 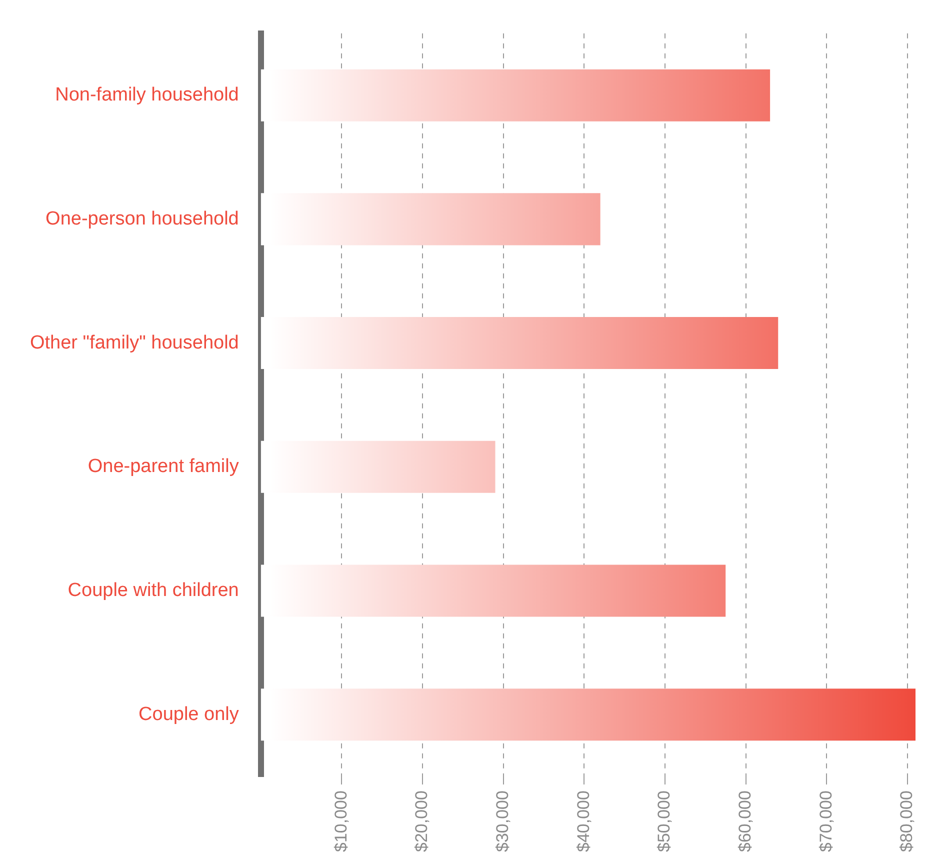 What do you see at coordinates (153, 590) in the screenshot?
I see `y-tick-label: Couple with children` at bounding box center [153, 590].